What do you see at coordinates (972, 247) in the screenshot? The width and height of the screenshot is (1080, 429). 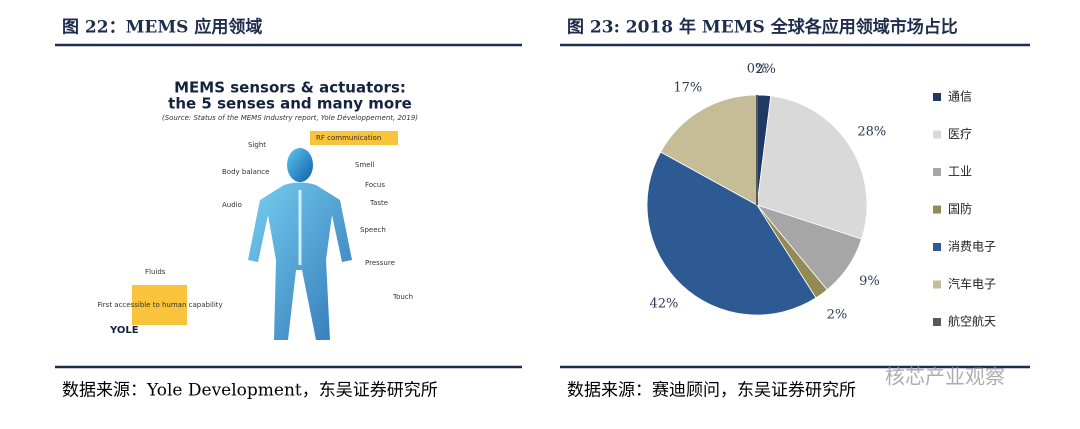 I see `legend-label: 消费电子` at bounding box center [972, 247].